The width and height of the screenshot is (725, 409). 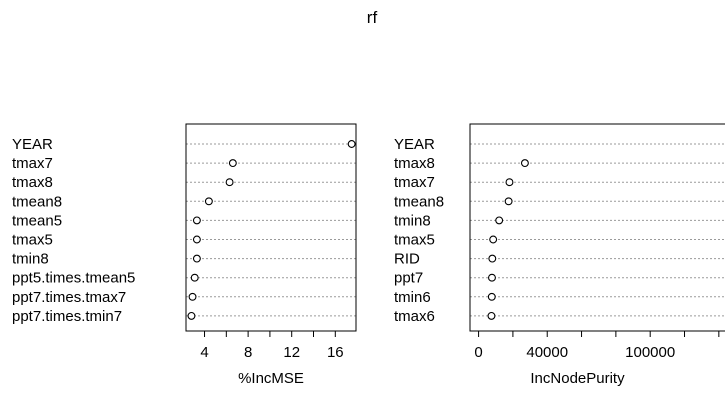 I want to click on chart-title: rf, so click(x=372, y=17).